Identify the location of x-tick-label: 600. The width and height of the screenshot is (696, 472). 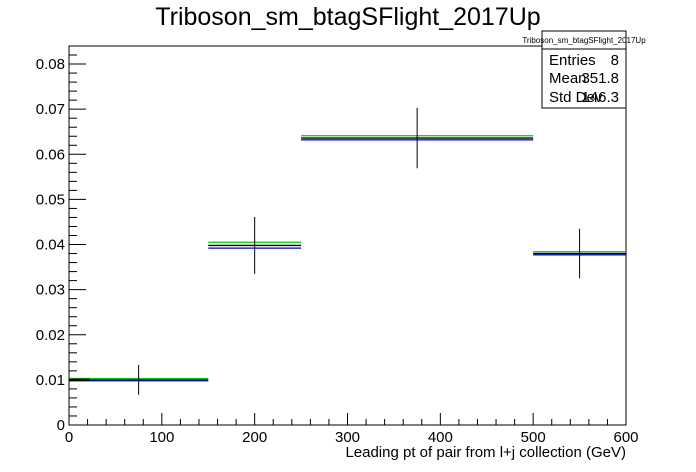
(625, 437).